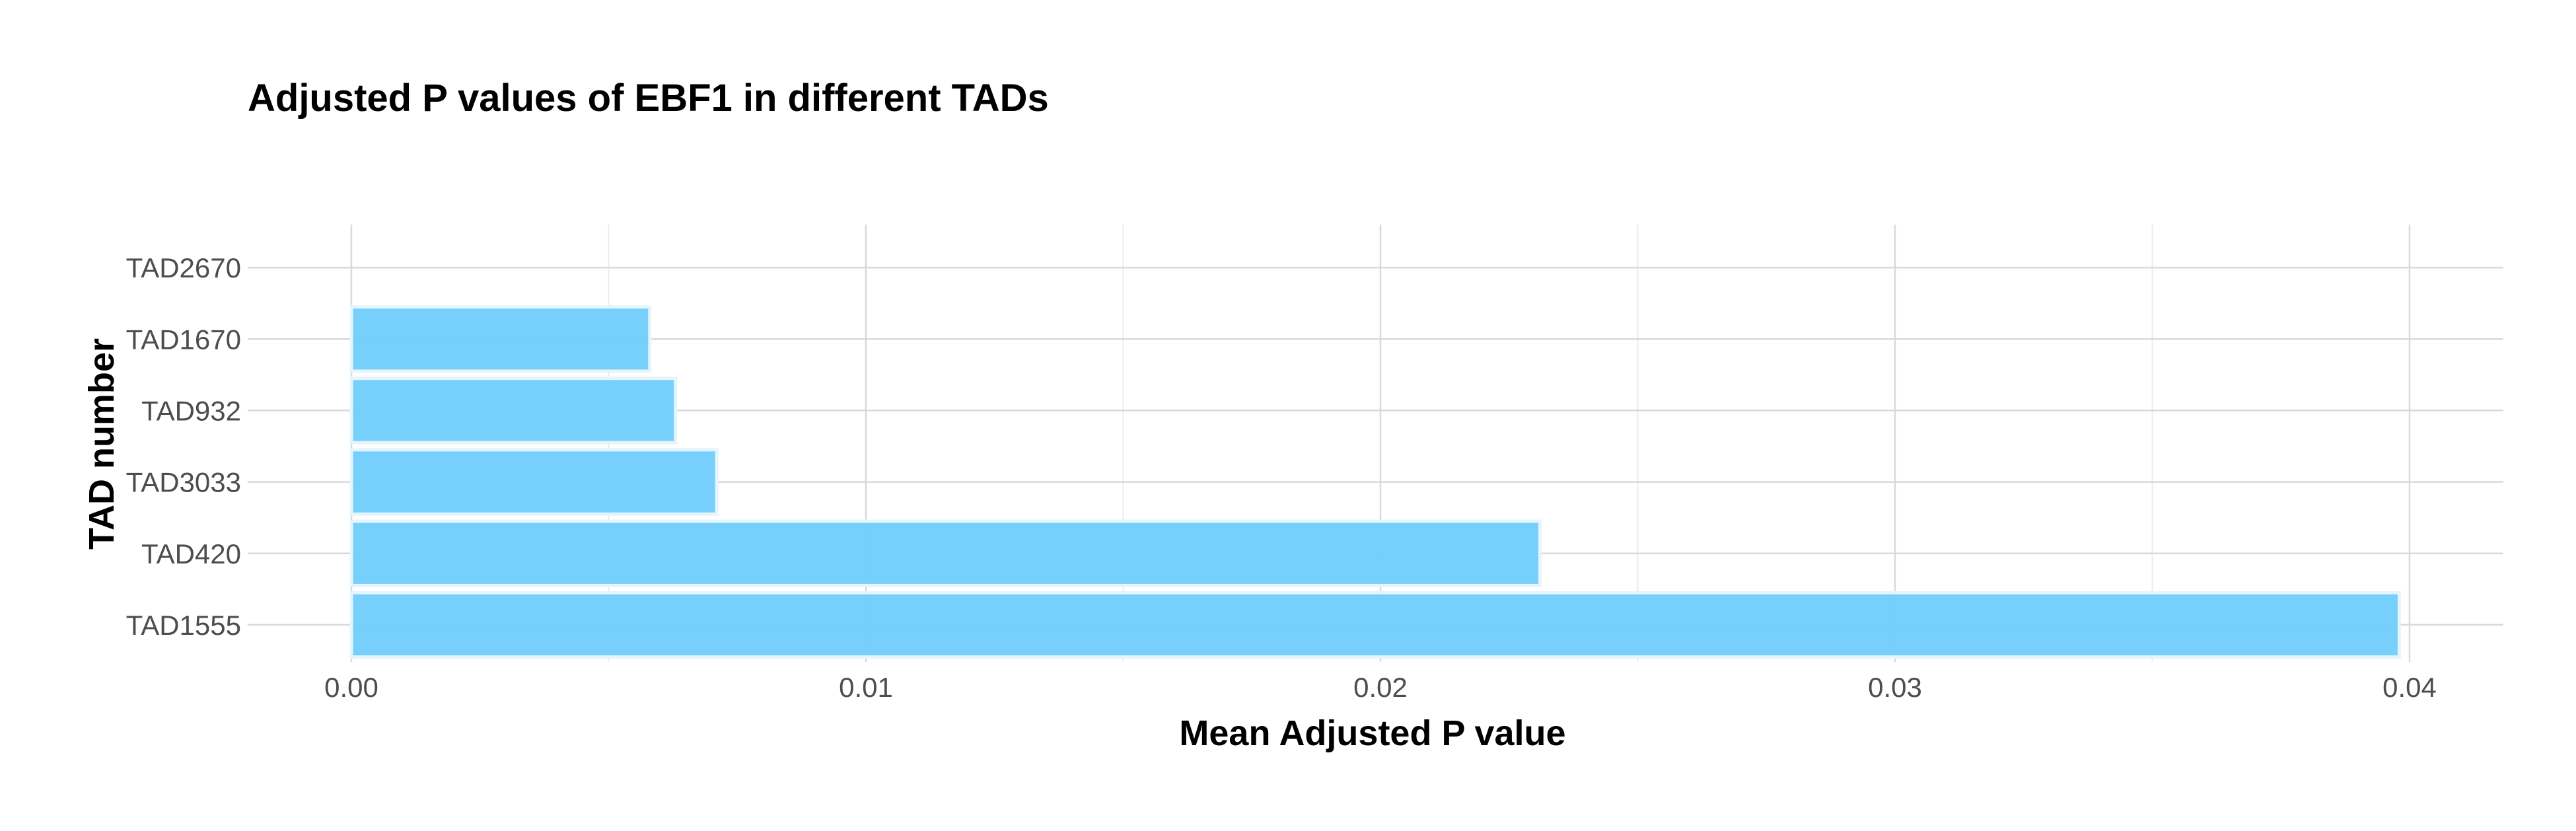 This screenshot has height=831, width=2576. Describe the element at coordinates (1895, 688) in the screenshot. I see `x-tick-label: 0.03` at that location.